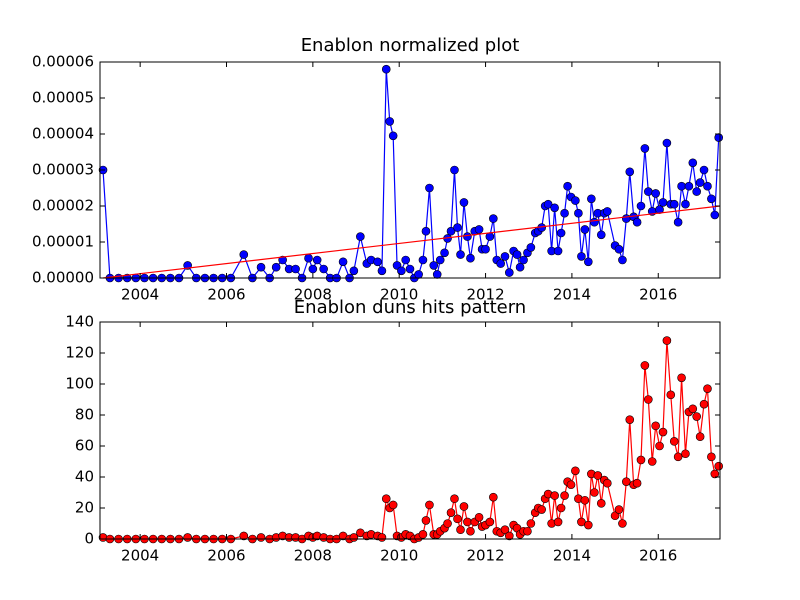  What do you see at coordinates (63, 134) in the screenshot?
I see `y-tick-label: 0.00004` at bounding box center [63, 134].